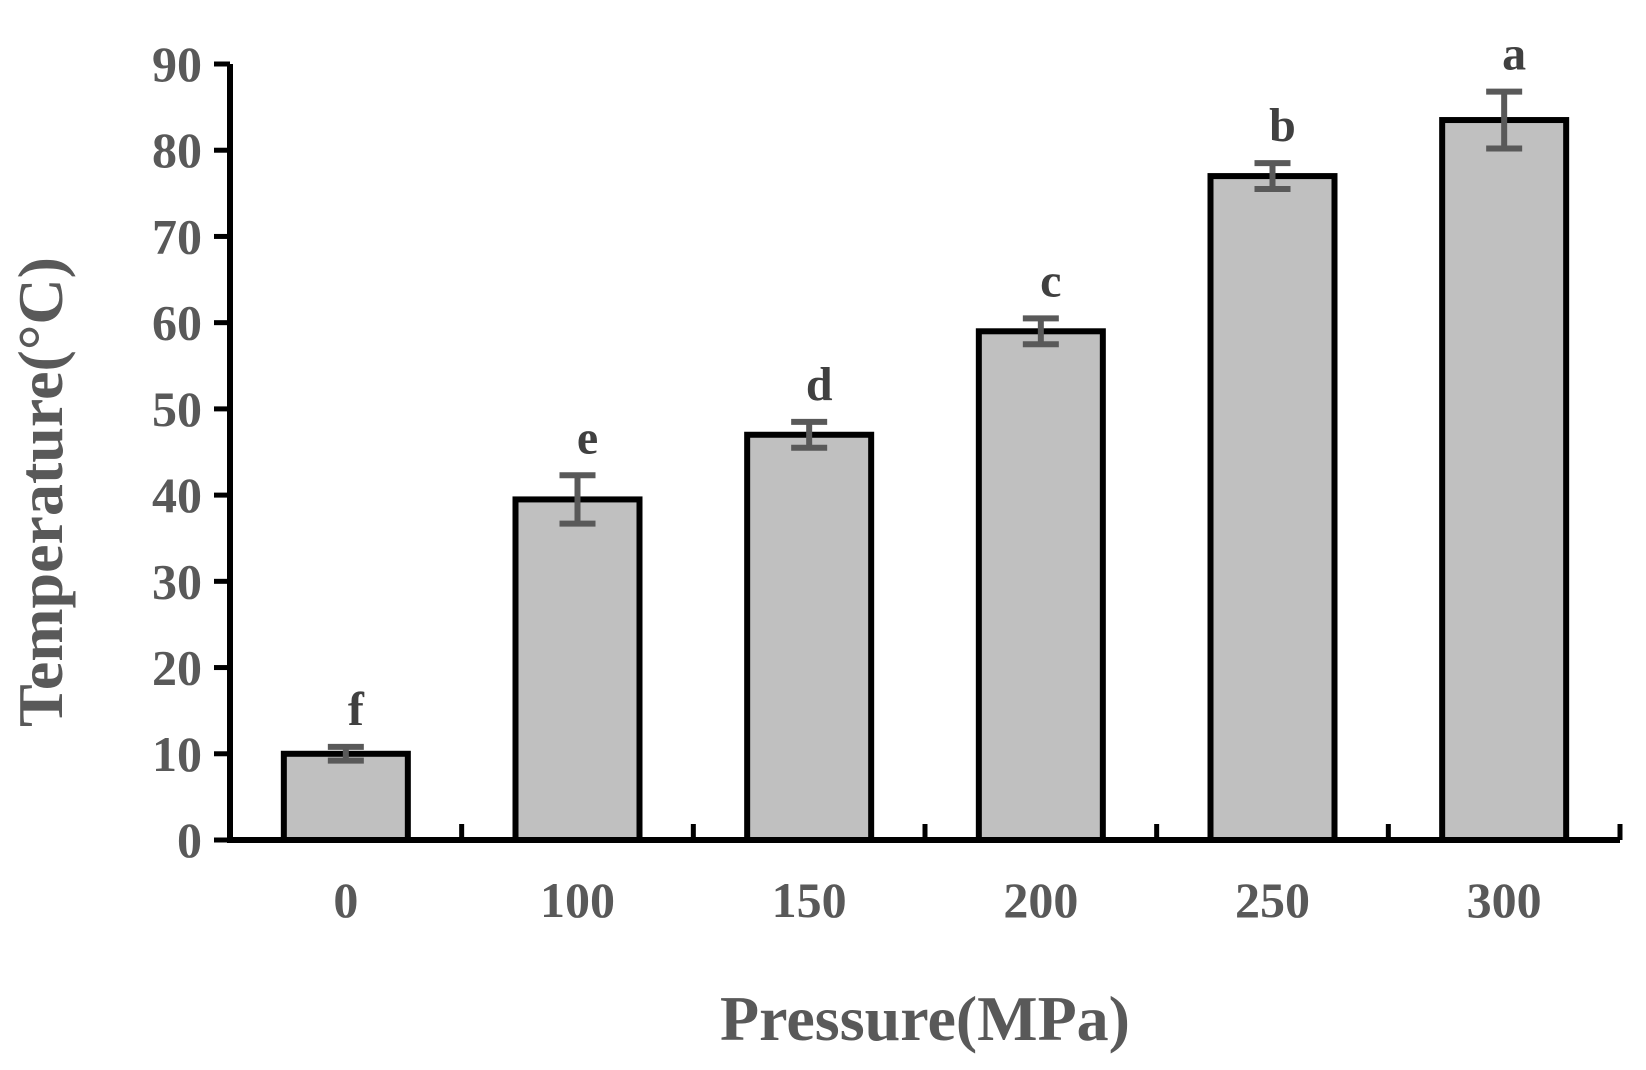  I want to click on significance-letter: b, so click(1282, 125).